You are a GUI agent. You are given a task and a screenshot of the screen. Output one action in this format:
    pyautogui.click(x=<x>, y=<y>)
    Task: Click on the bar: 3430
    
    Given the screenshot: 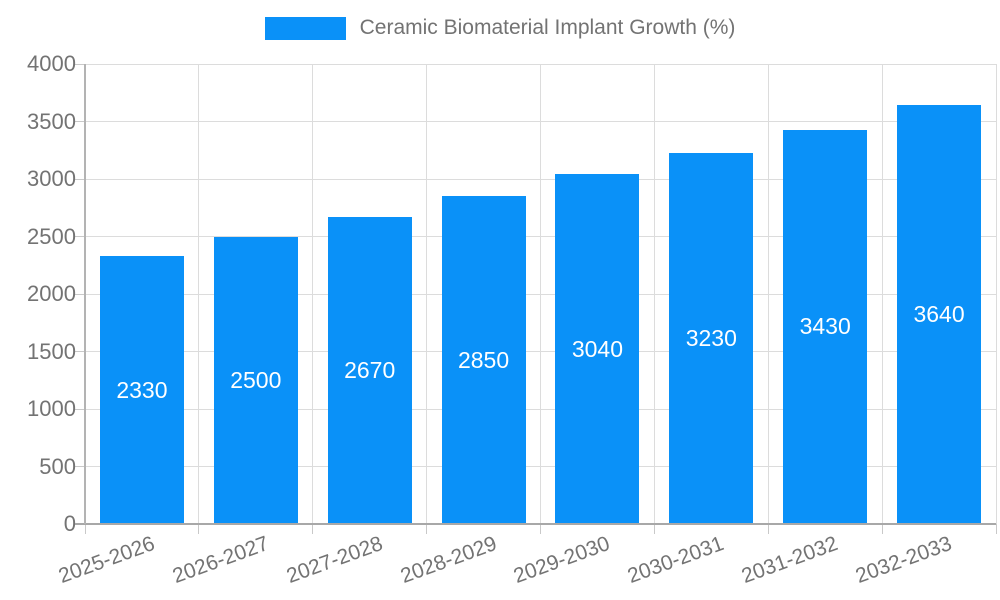 What is the action you would take?
    pyautogui.click(x=825, y=326)
    